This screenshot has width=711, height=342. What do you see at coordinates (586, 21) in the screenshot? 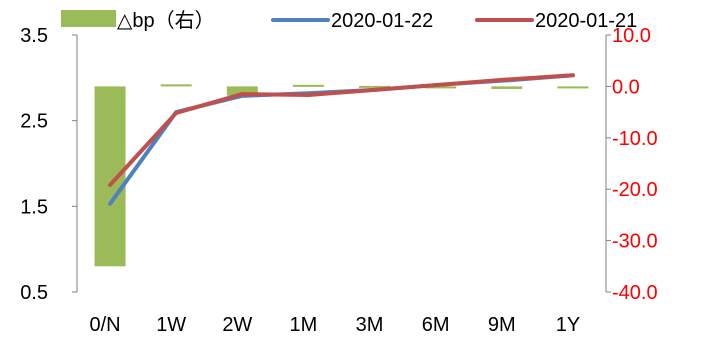
I see `legend-label-line-2: 2020-01-21` at bounding box center [586, 21].